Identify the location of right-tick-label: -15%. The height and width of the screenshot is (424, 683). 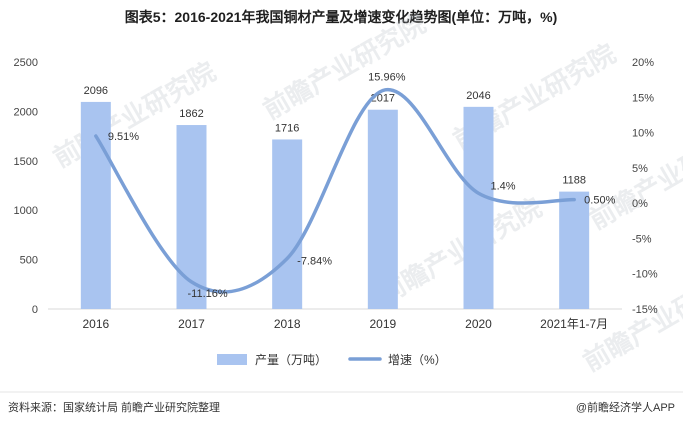
(645, 310).